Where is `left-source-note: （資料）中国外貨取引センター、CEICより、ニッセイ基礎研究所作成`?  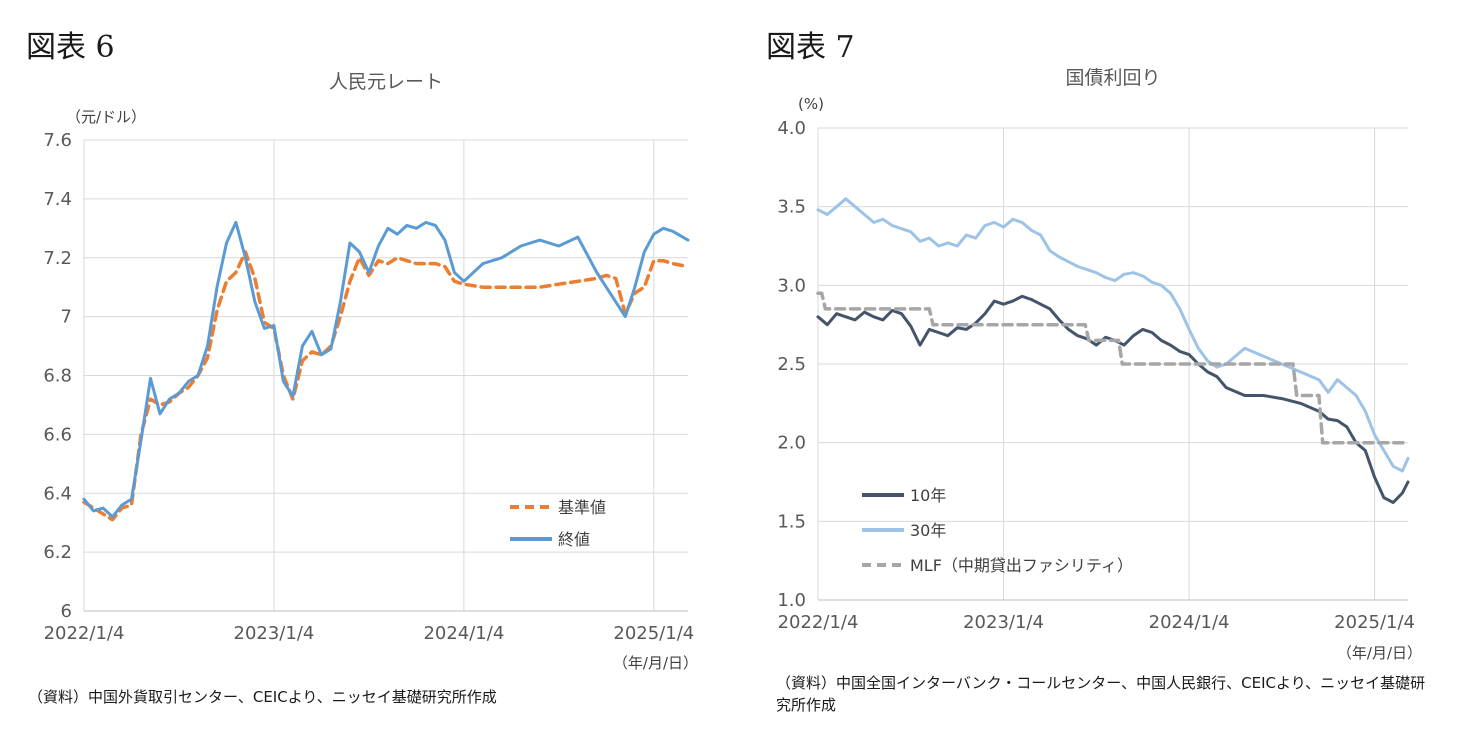 left-source-note: （資料）中国外貨取引センター、CEICより、ニッセイ基礎研究所作成 is located at coordinates (262, 697).